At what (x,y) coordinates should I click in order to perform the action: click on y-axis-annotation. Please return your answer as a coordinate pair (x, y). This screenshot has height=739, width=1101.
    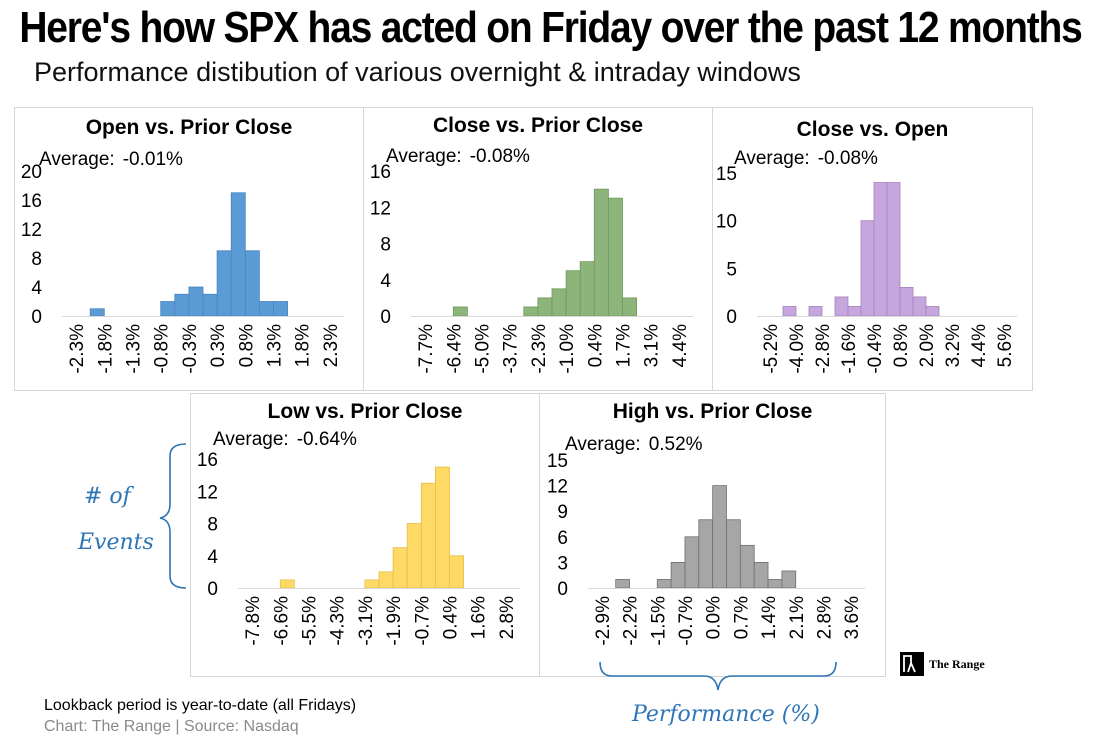
    Looking at the image, I should click on (173, 516).